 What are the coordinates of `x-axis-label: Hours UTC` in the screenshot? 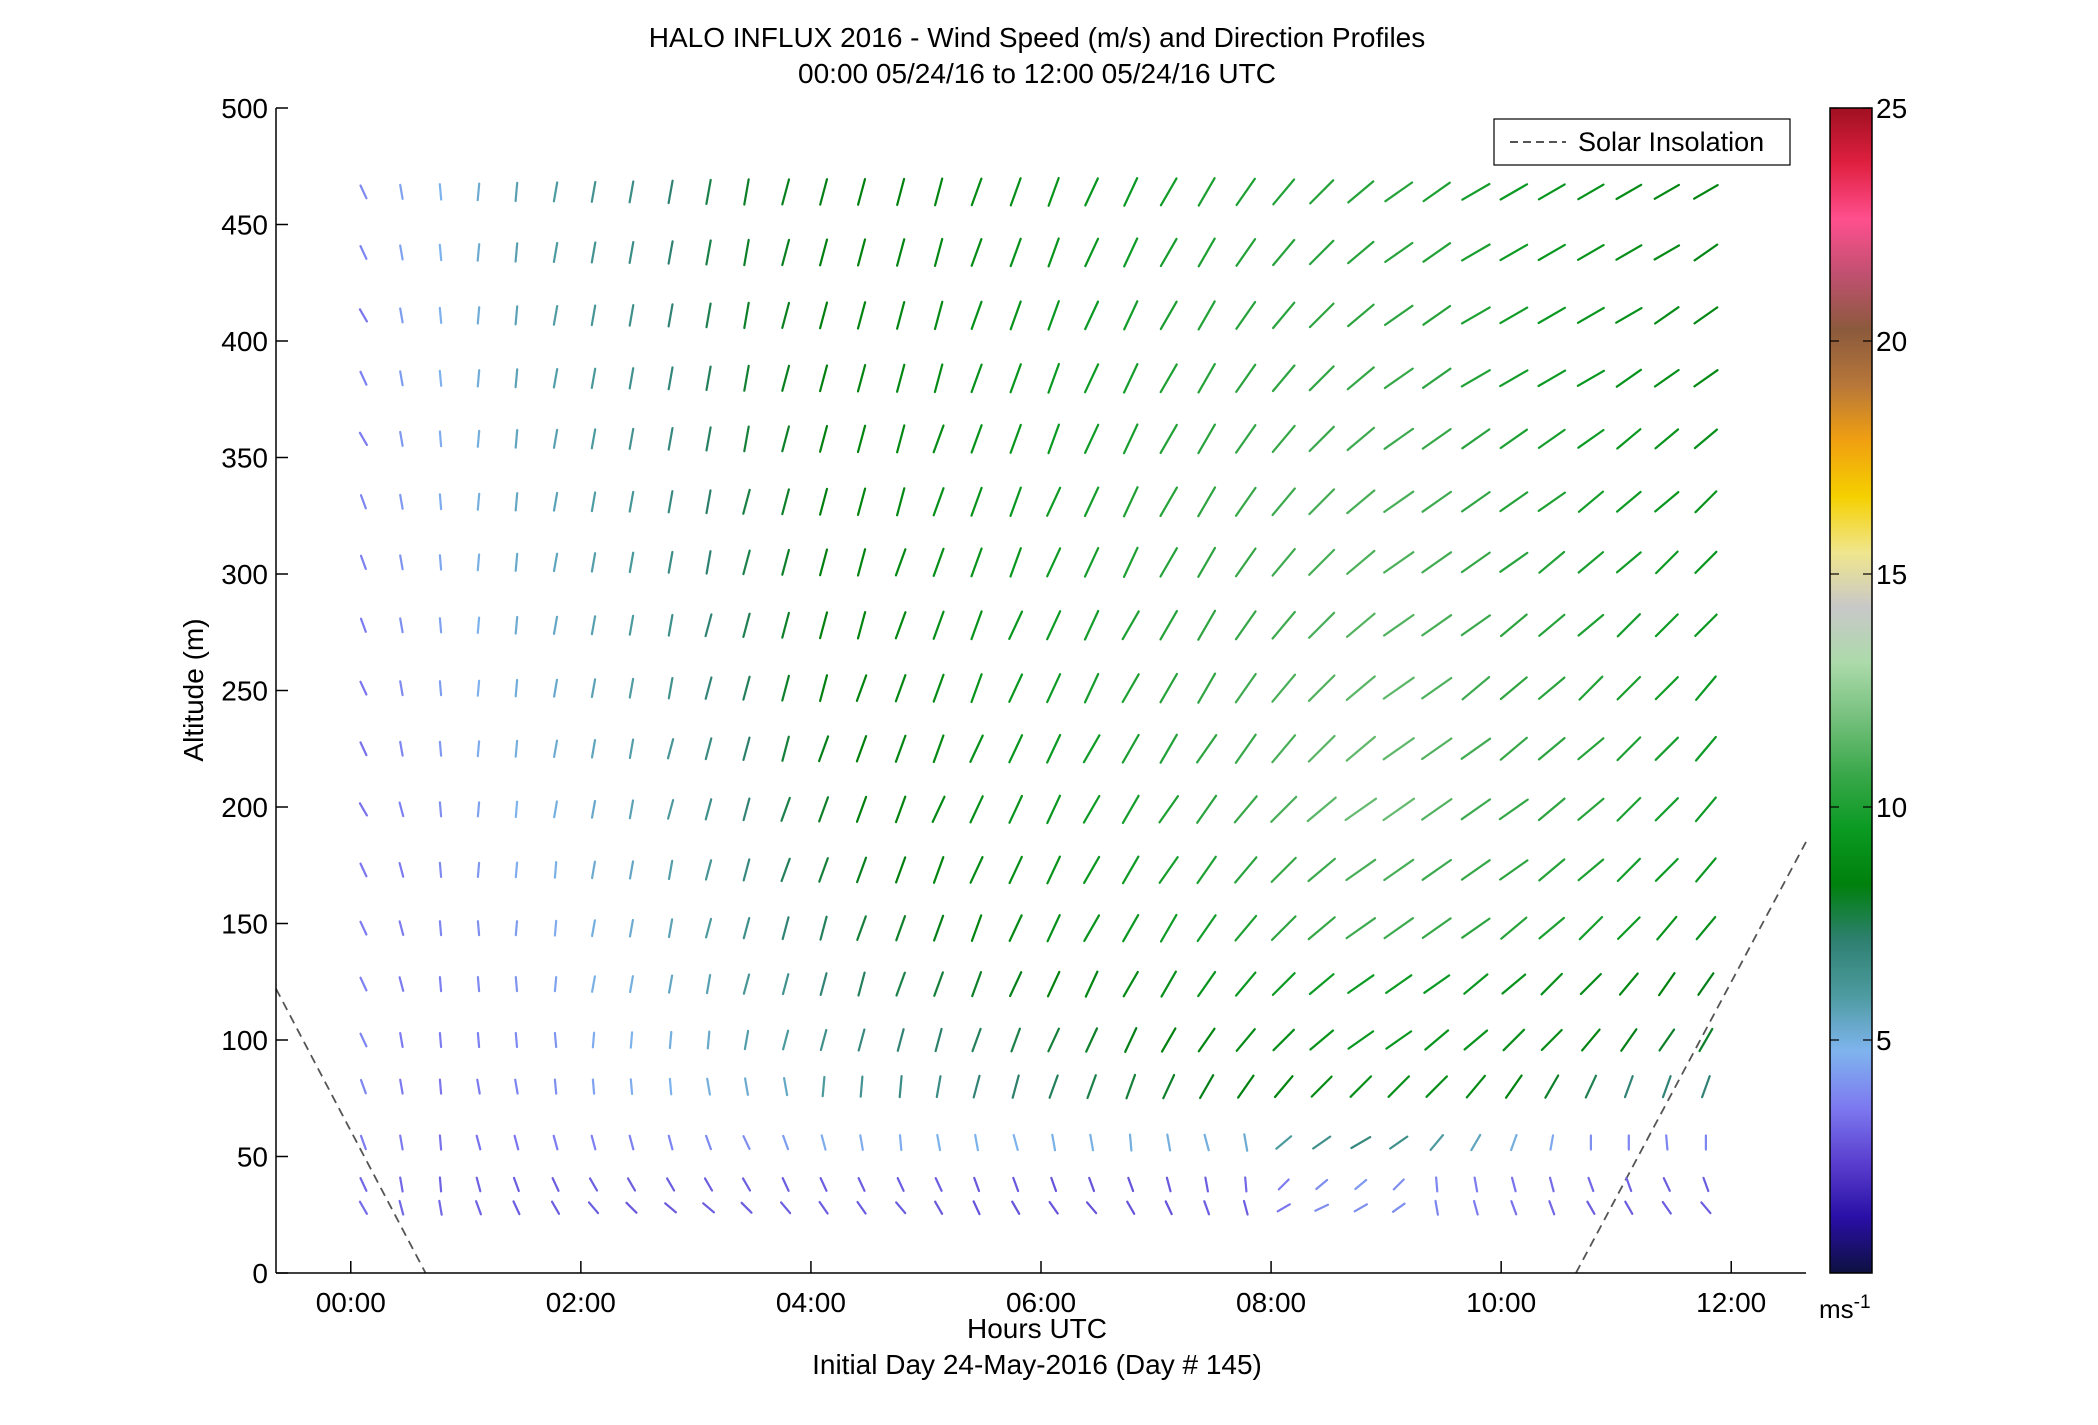 It's located at (1037, 1328).